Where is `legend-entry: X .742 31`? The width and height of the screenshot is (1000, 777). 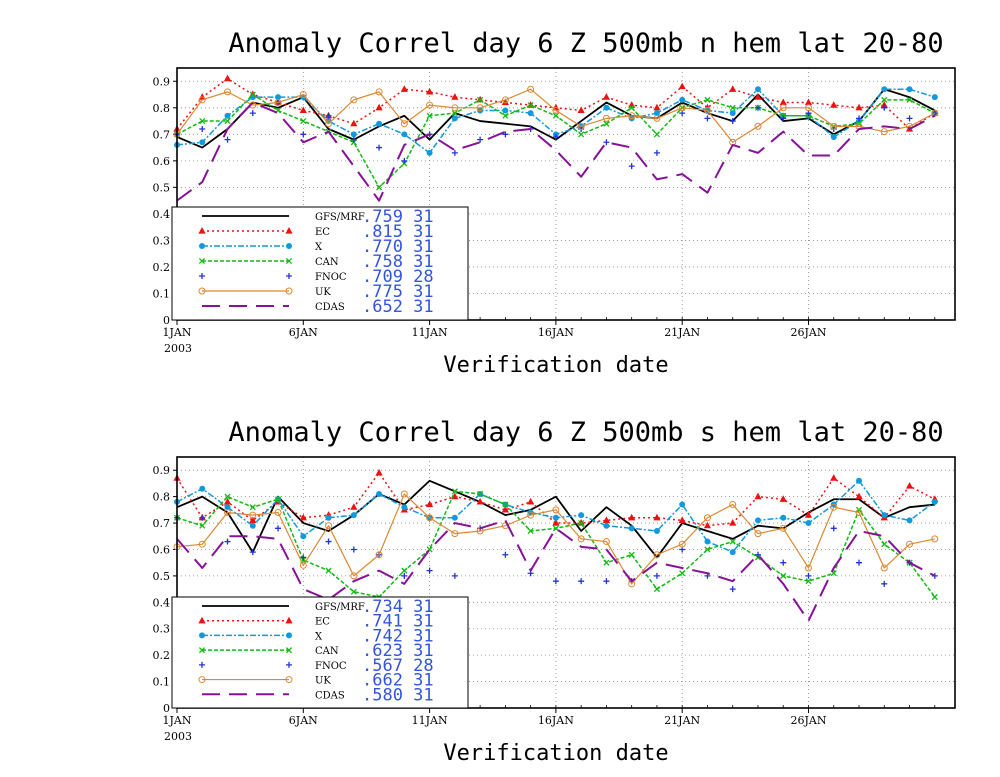
legend-entry: X .742 31 is located at coordinates (316, 636).